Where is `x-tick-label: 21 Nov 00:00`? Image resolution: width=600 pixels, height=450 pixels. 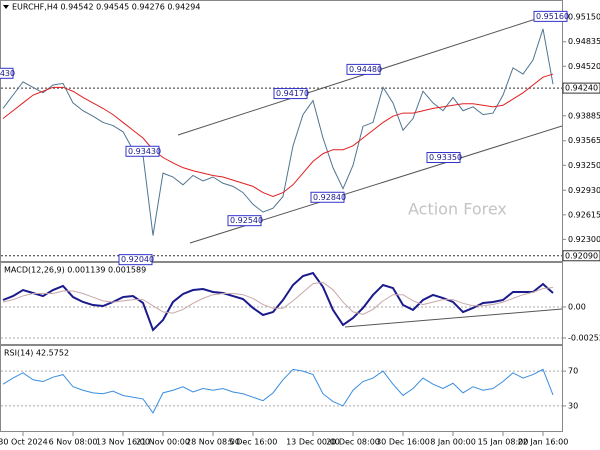 x-tick-label: 21 Nov 00:00 is located at coordinates (163, 442).